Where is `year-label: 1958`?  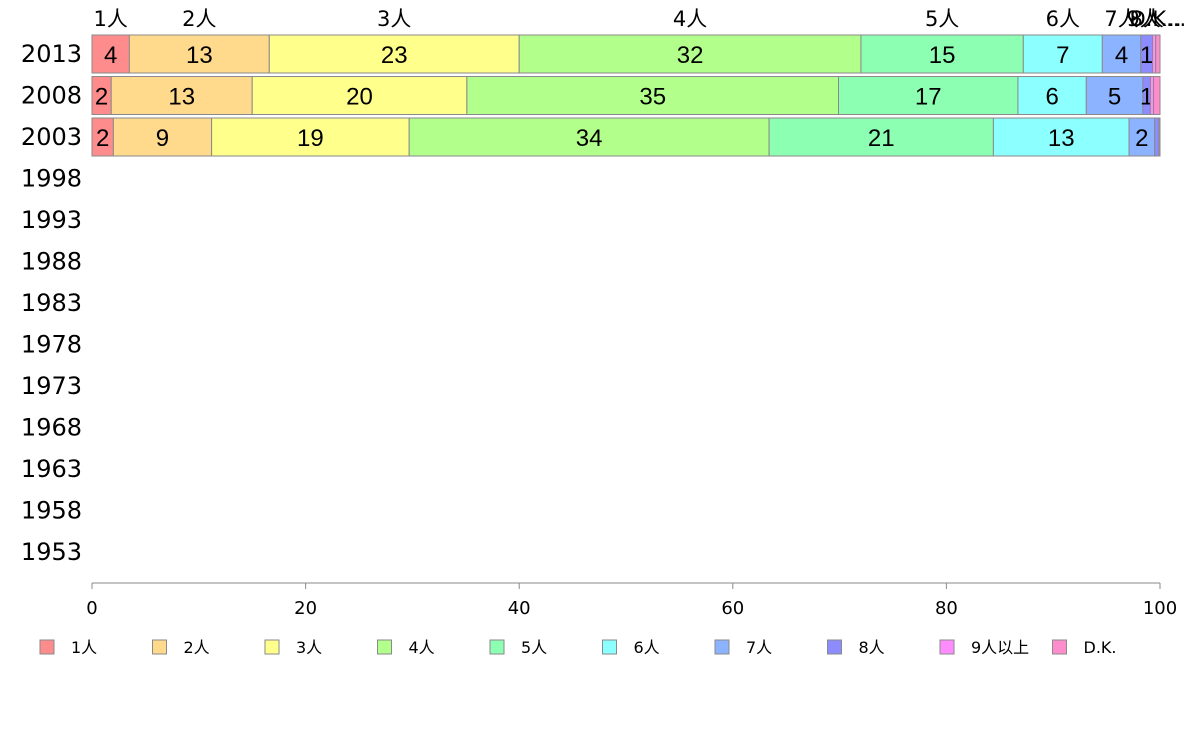
year-label: 1958 is located at coordinates (51, 511).